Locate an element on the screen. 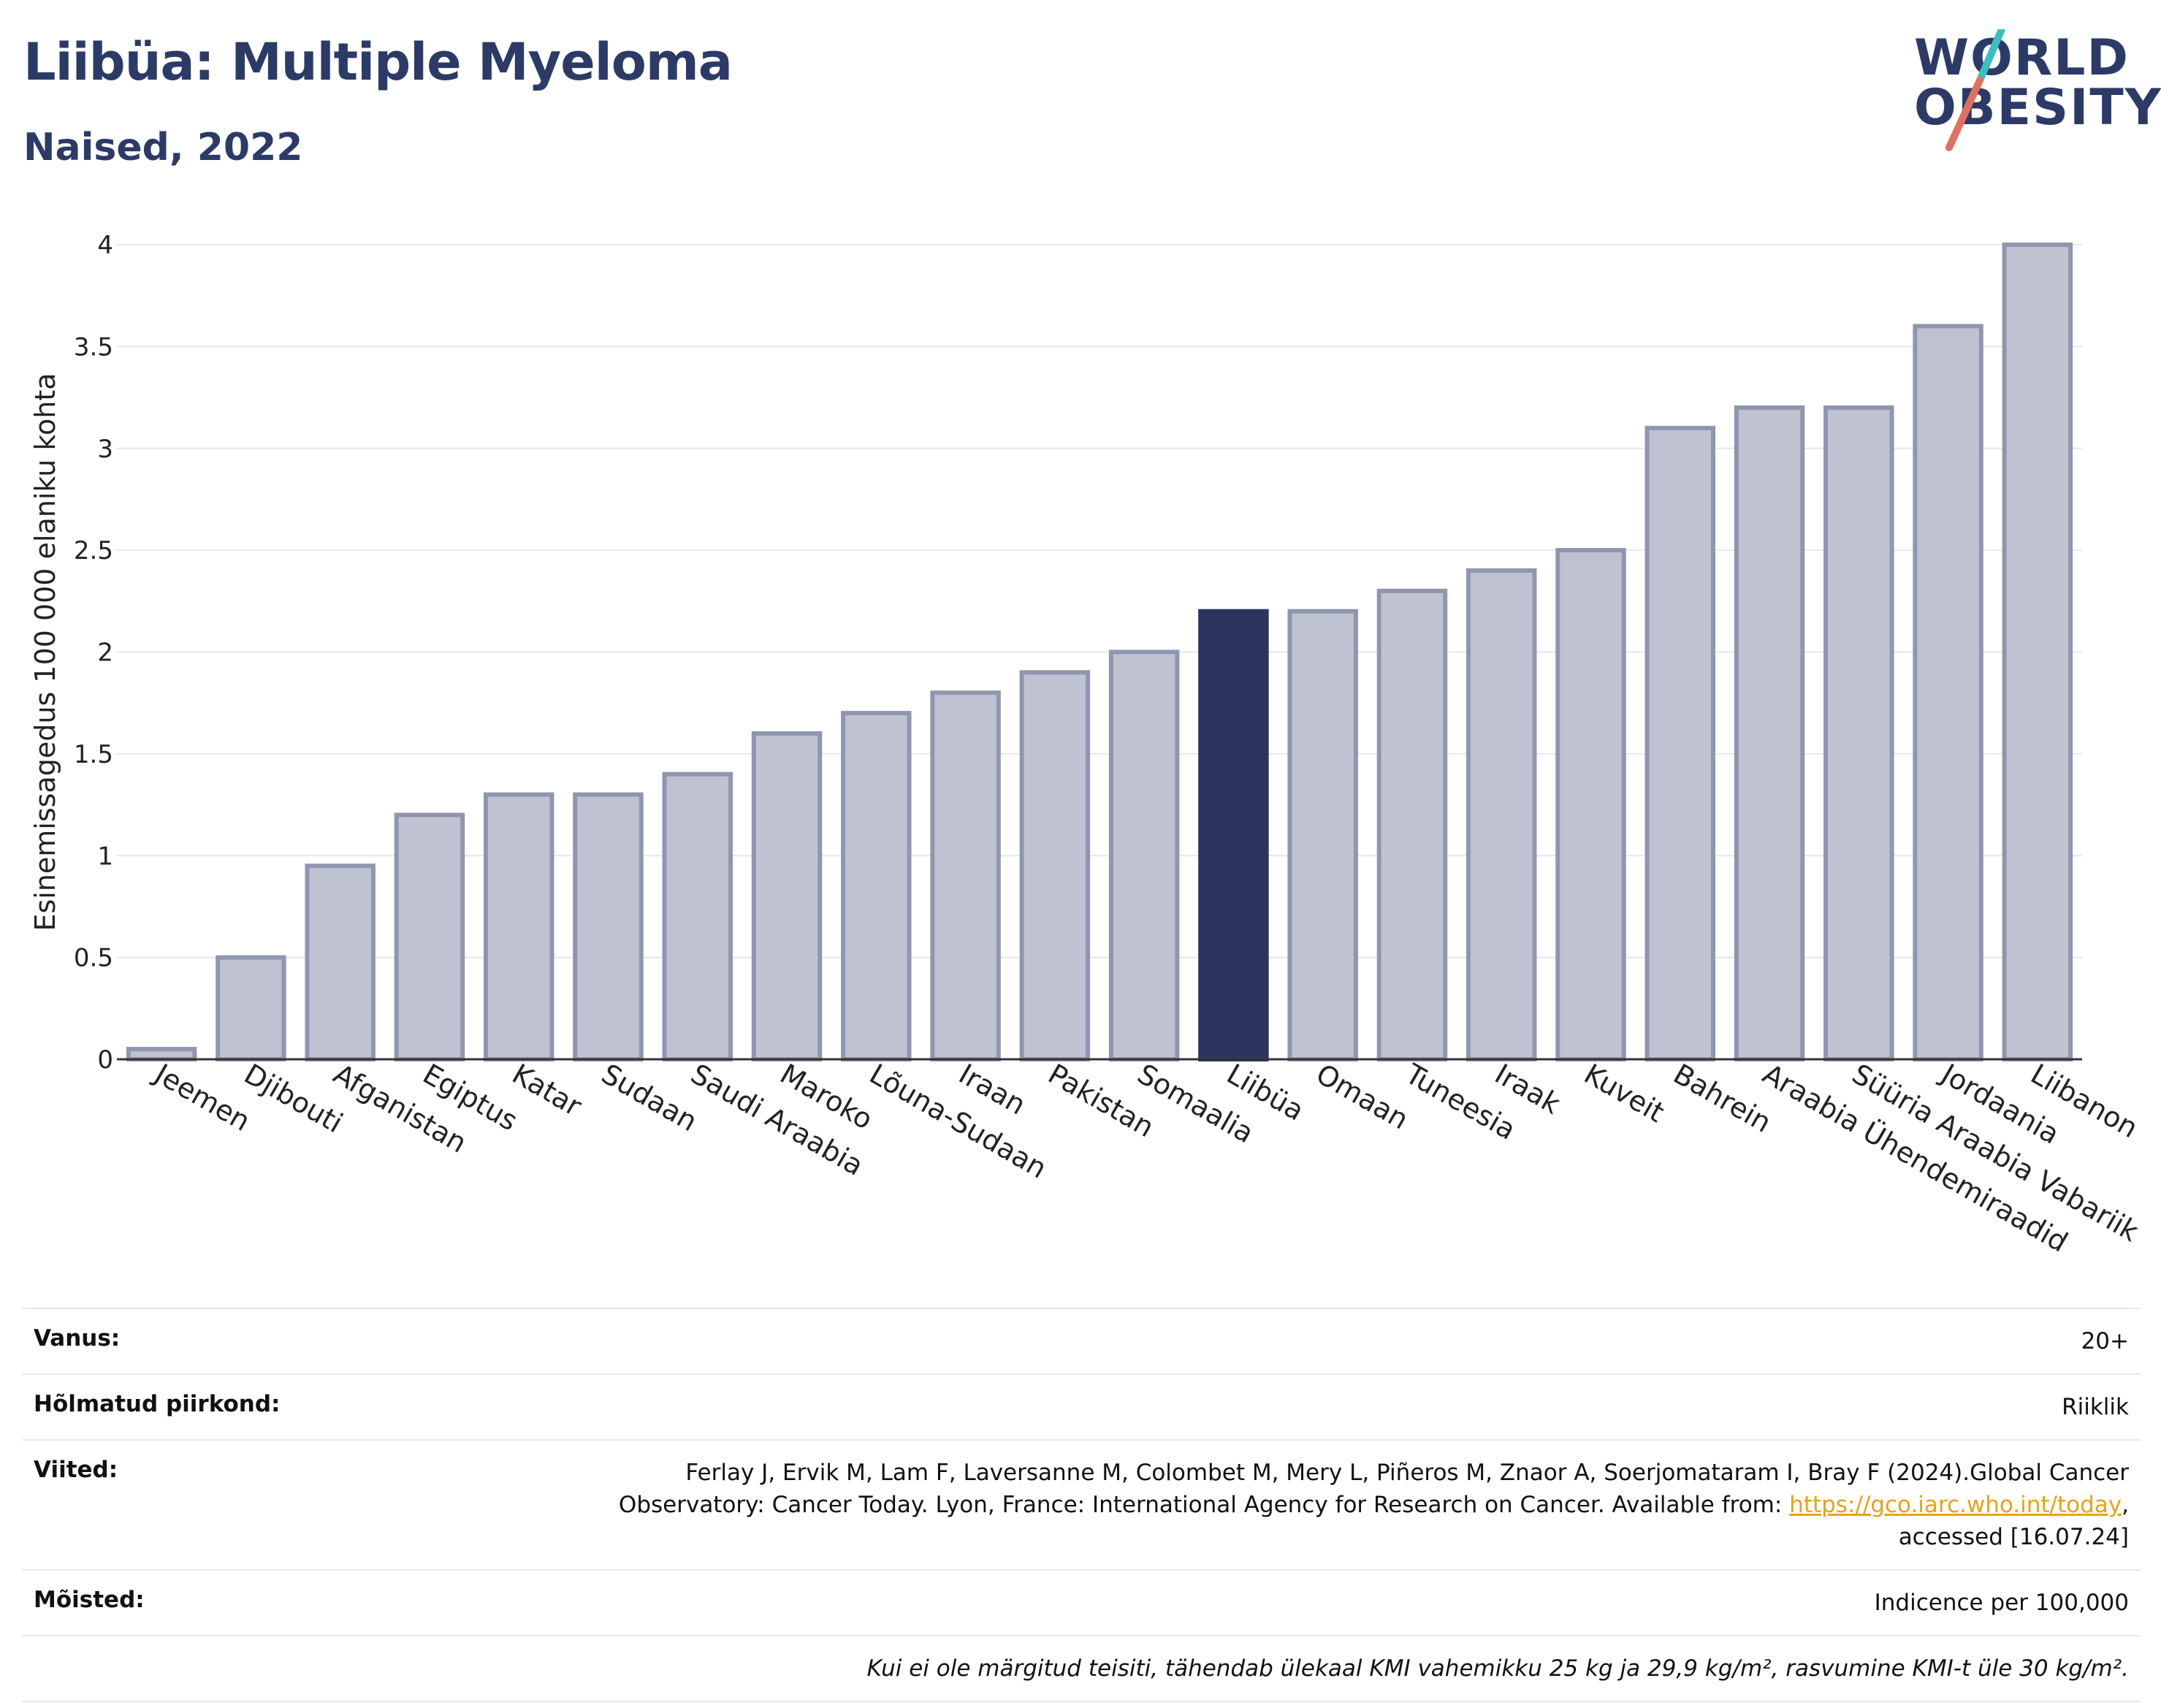  age-value: 20+ is located at coordinates (2105, 1341).